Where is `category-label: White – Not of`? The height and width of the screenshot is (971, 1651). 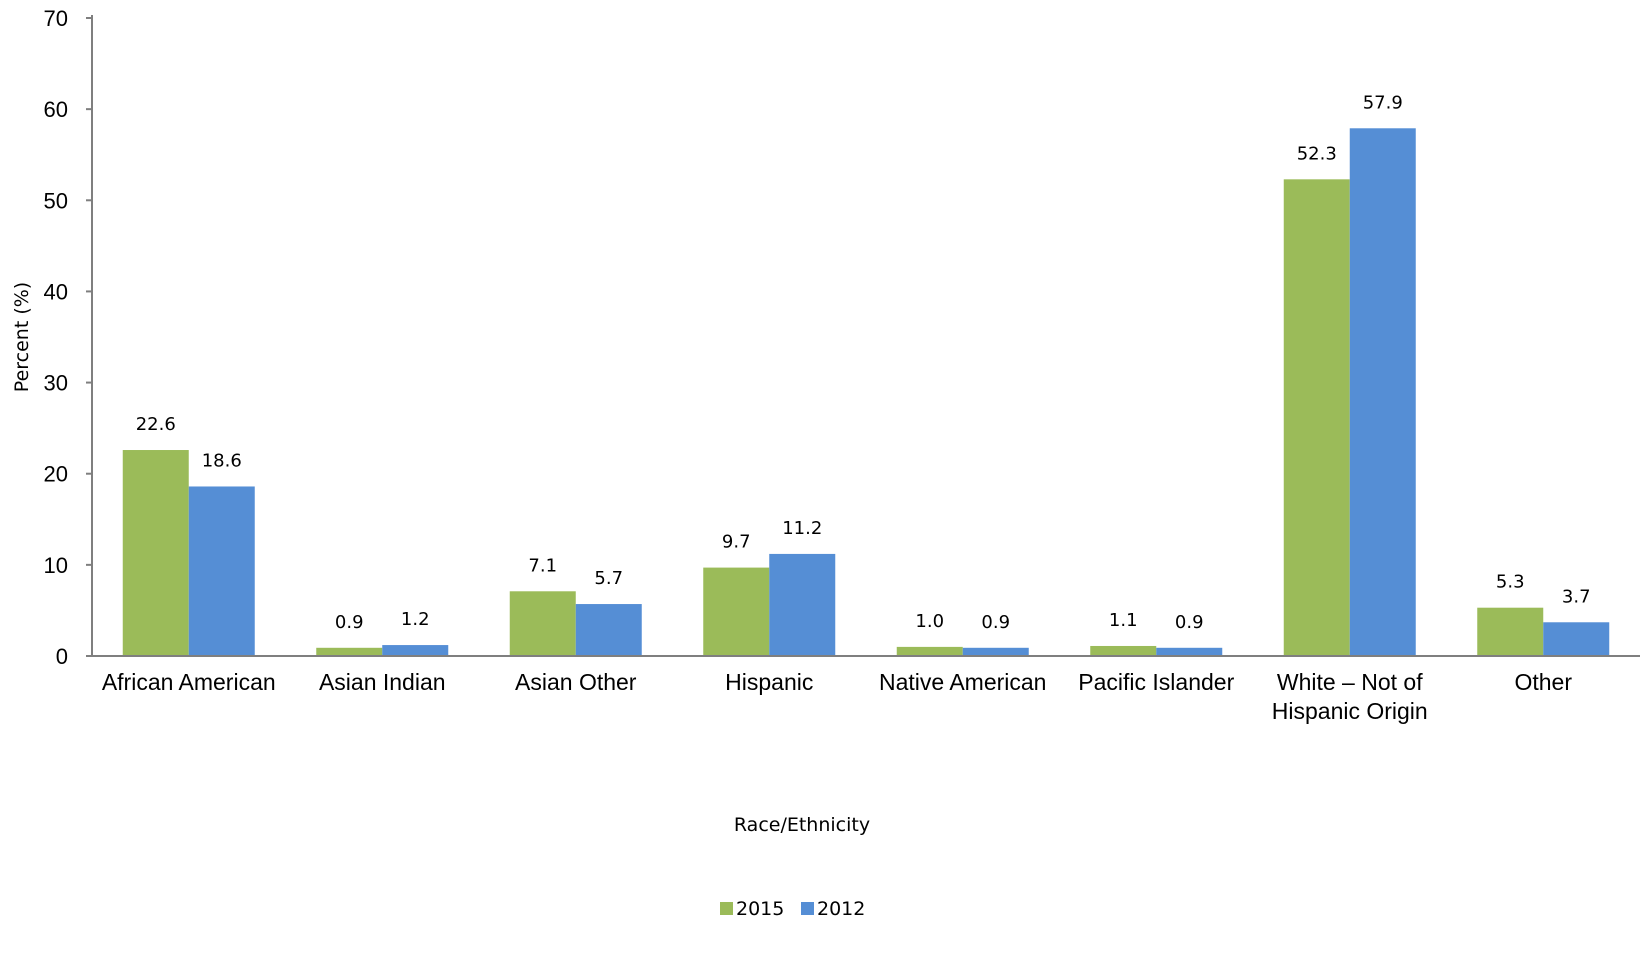
category-label: White – Not of is located at coordinates (1350, 682).